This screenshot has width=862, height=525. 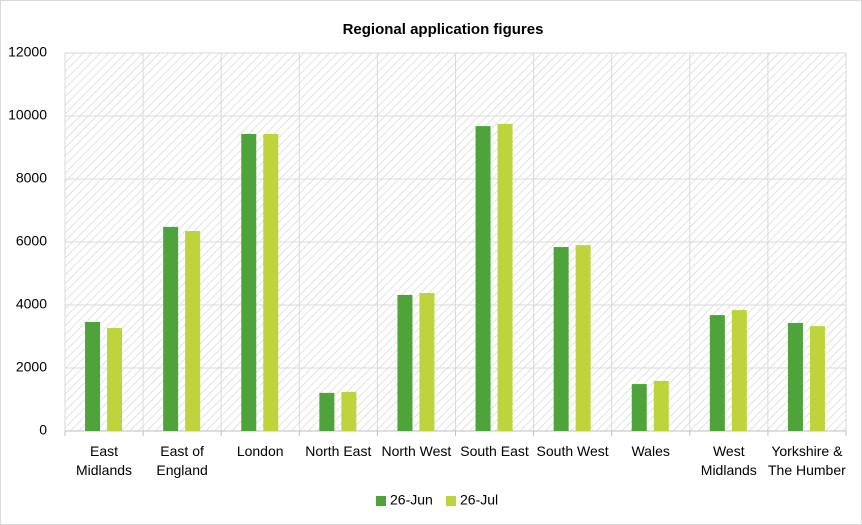 What do you see at coordinates (27, 52) in the screenshot?
I see `y-tick-label: 12000` at bounding box center [27, 52].